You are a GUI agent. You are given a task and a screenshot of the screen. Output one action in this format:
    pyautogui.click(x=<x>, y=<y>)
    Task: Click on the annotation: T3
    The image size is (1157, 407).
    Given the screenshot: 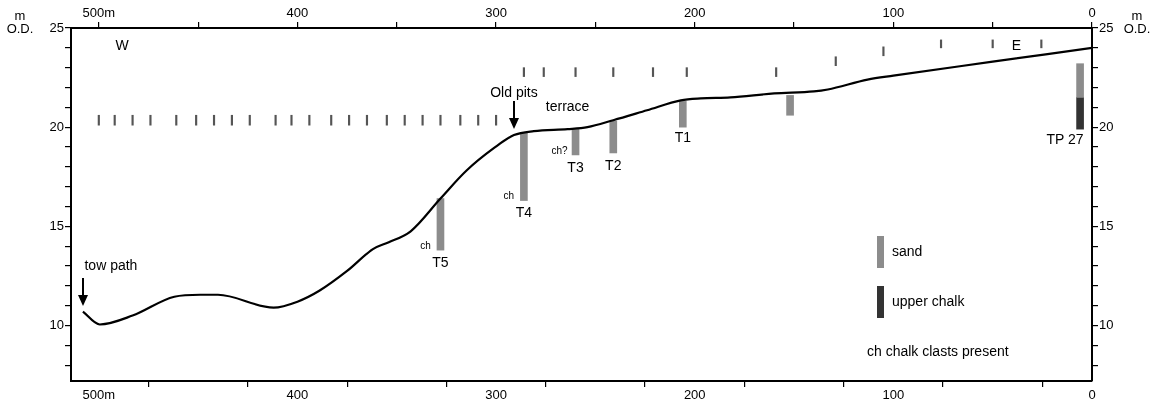 What is the action you would take?
    pyautogui.click(x=575, y=166)
    